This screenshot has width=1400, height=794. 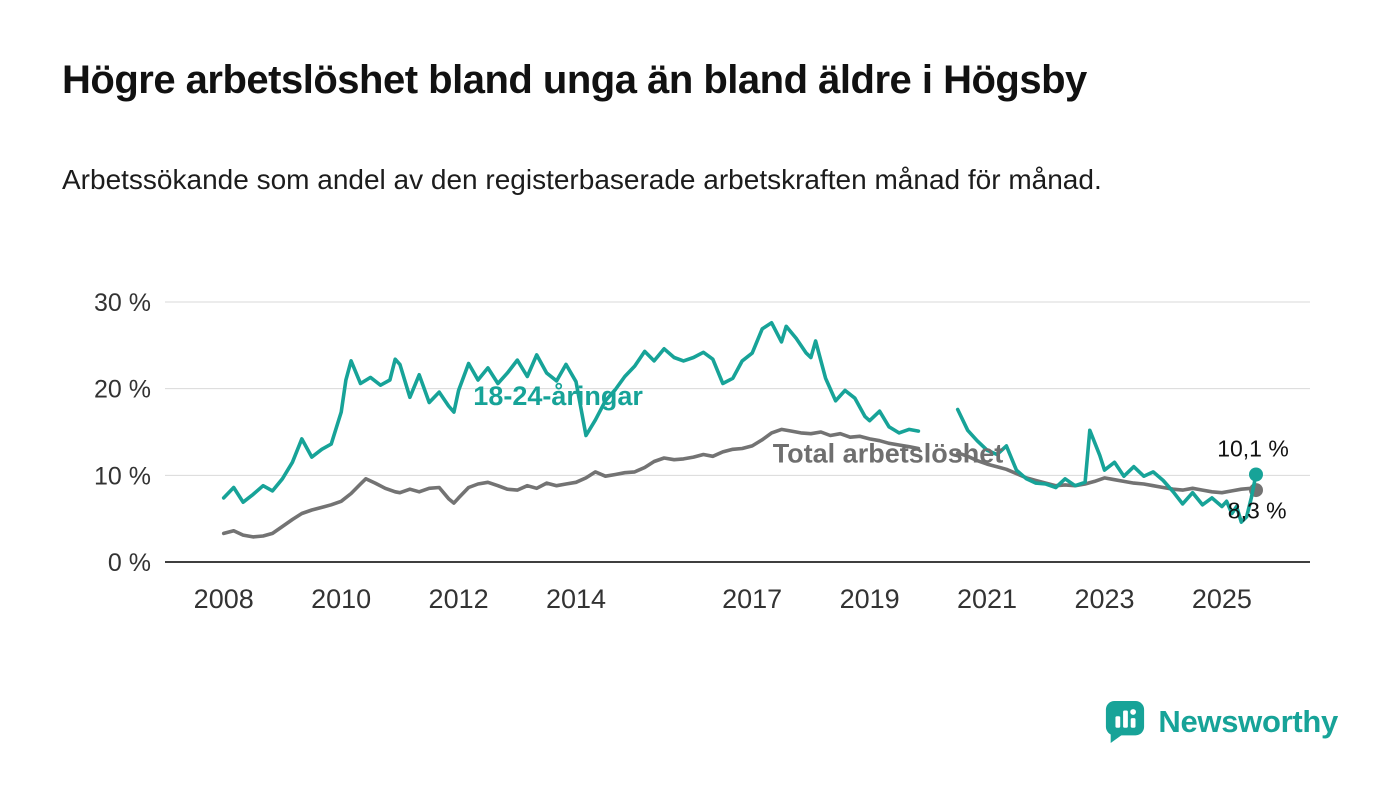 What do you see at coordinates (1248, 721) in the screenshot?
I see `newsworthy-wordmark: Newsworthy` at bounding box center [1248, 721].